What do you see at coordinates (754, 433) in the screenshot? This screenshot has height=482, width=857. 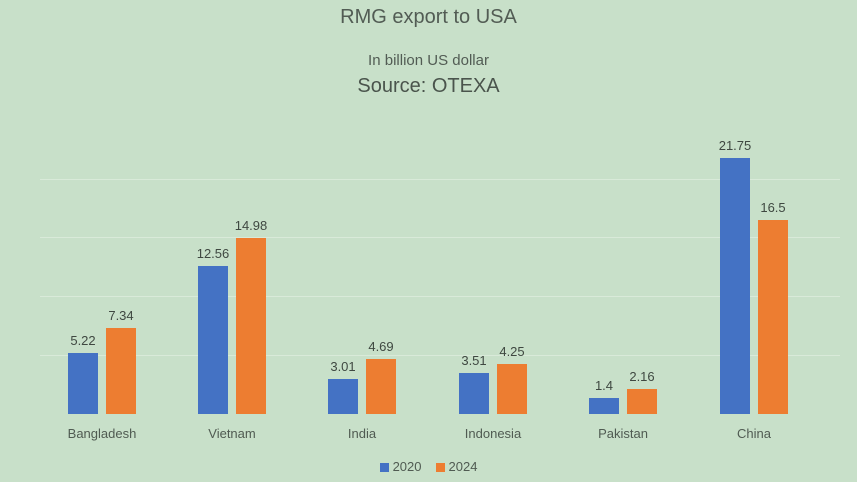 I see `category-label: China` at bounding box center [754, 433].